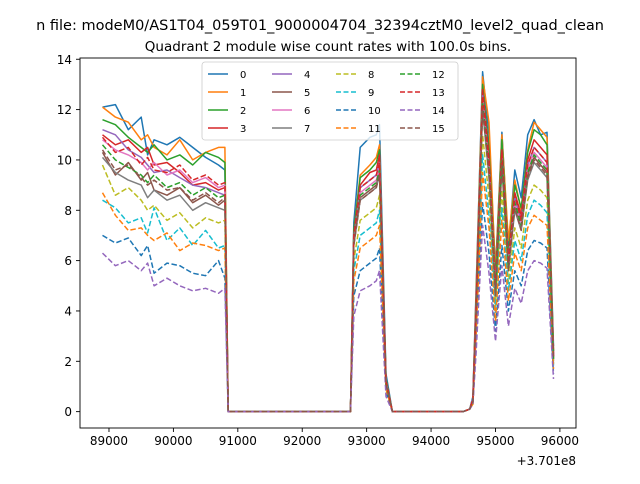 Image resolution: width=640 pixels, height=484 pixels. What do you see at coordinates (243, 111) in the screenshot?
I see `legend-label-2: 2` at bounding box center [243, 111].